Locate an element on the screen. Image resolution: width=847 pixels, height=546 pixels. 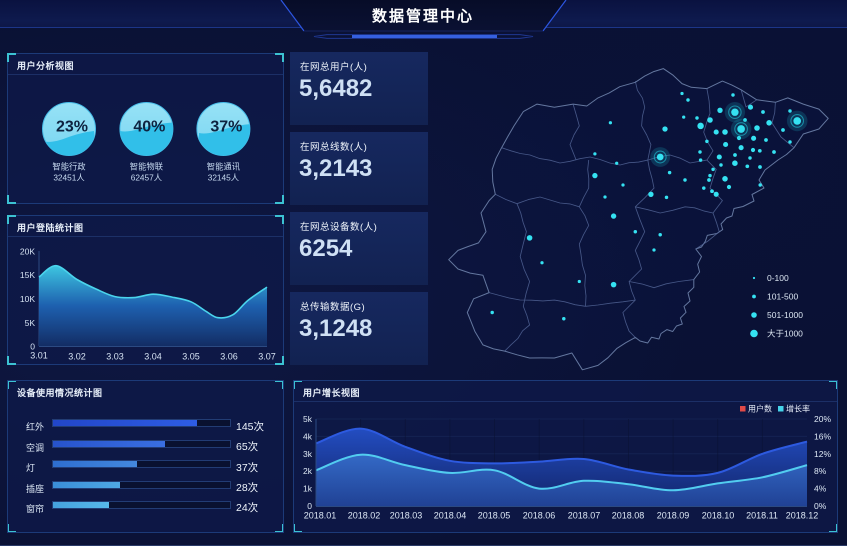
svg-text: 2k is located at coordinates (308, 471).